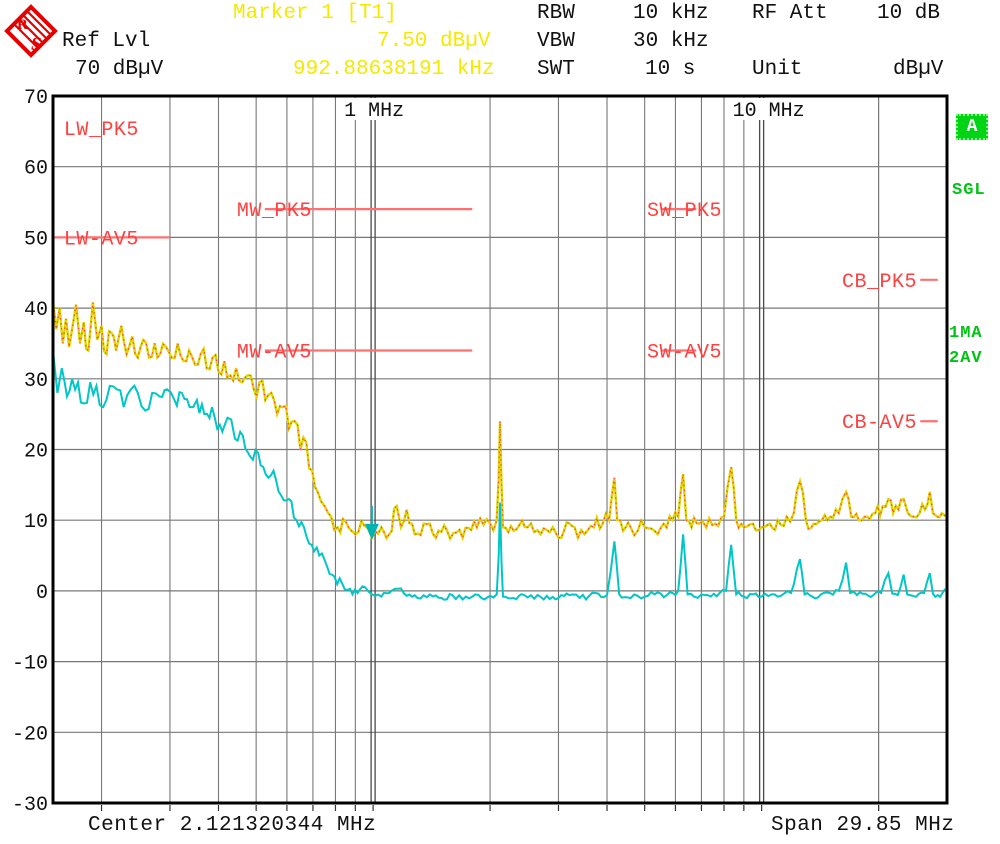  I want to click on y-tick-label: -20, so click(30, 734).